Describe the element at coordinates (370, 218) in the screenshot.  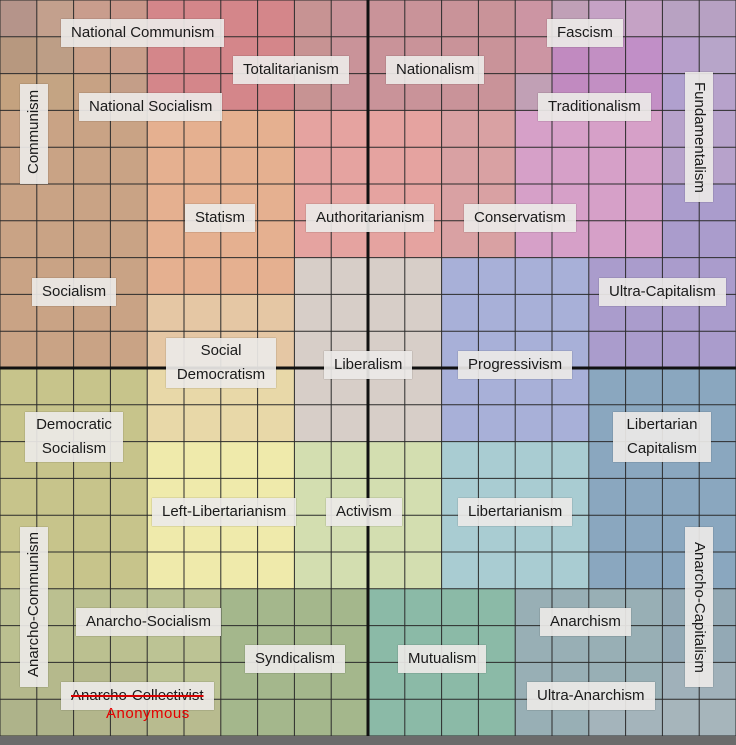
I see `label-authoritarianism: Authoritarianism` at that location.